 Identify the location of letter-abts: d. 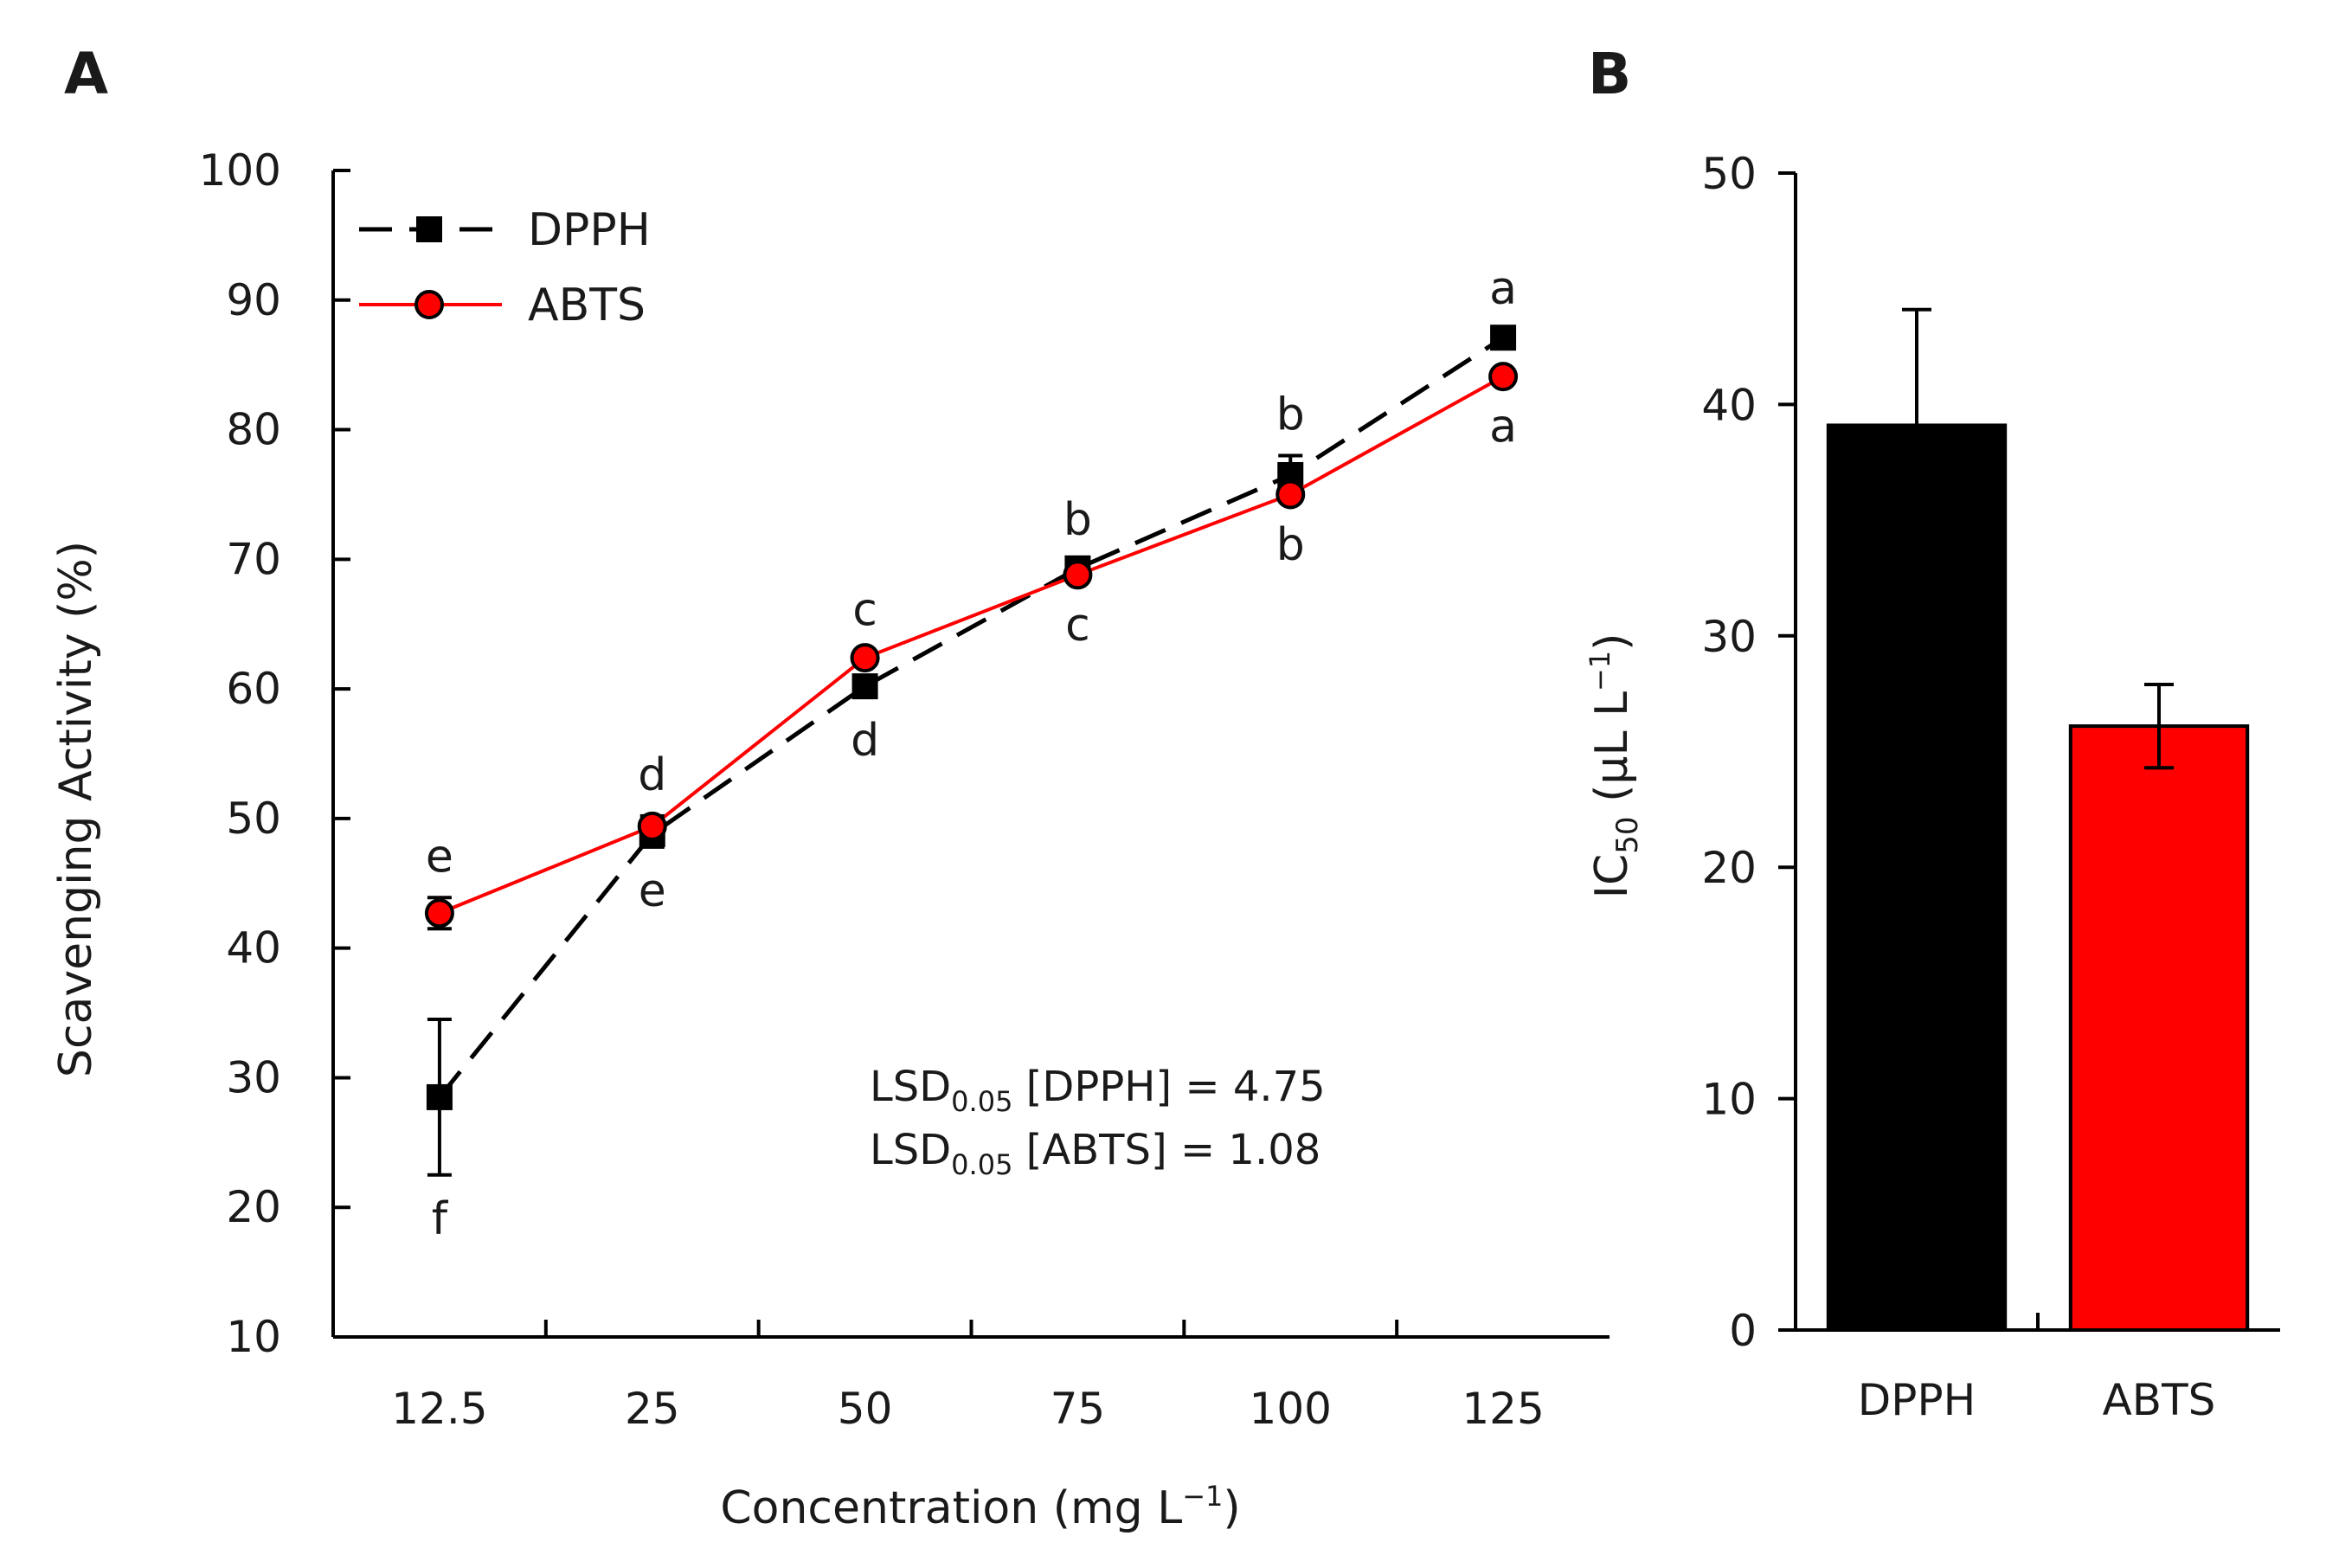
(652, 775).